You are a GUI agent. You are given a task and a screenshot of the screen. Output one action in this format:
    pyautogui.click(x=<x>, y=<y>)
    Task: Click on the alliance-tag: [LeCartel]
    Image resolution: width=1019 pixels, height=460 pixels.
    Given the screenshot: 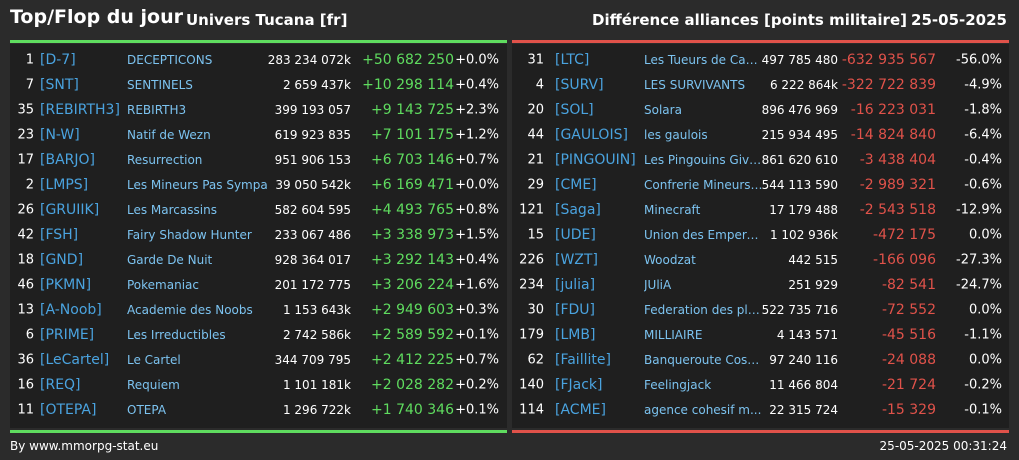 What is the action you would take?
    pyautogui.click(x=75, y=359)
    